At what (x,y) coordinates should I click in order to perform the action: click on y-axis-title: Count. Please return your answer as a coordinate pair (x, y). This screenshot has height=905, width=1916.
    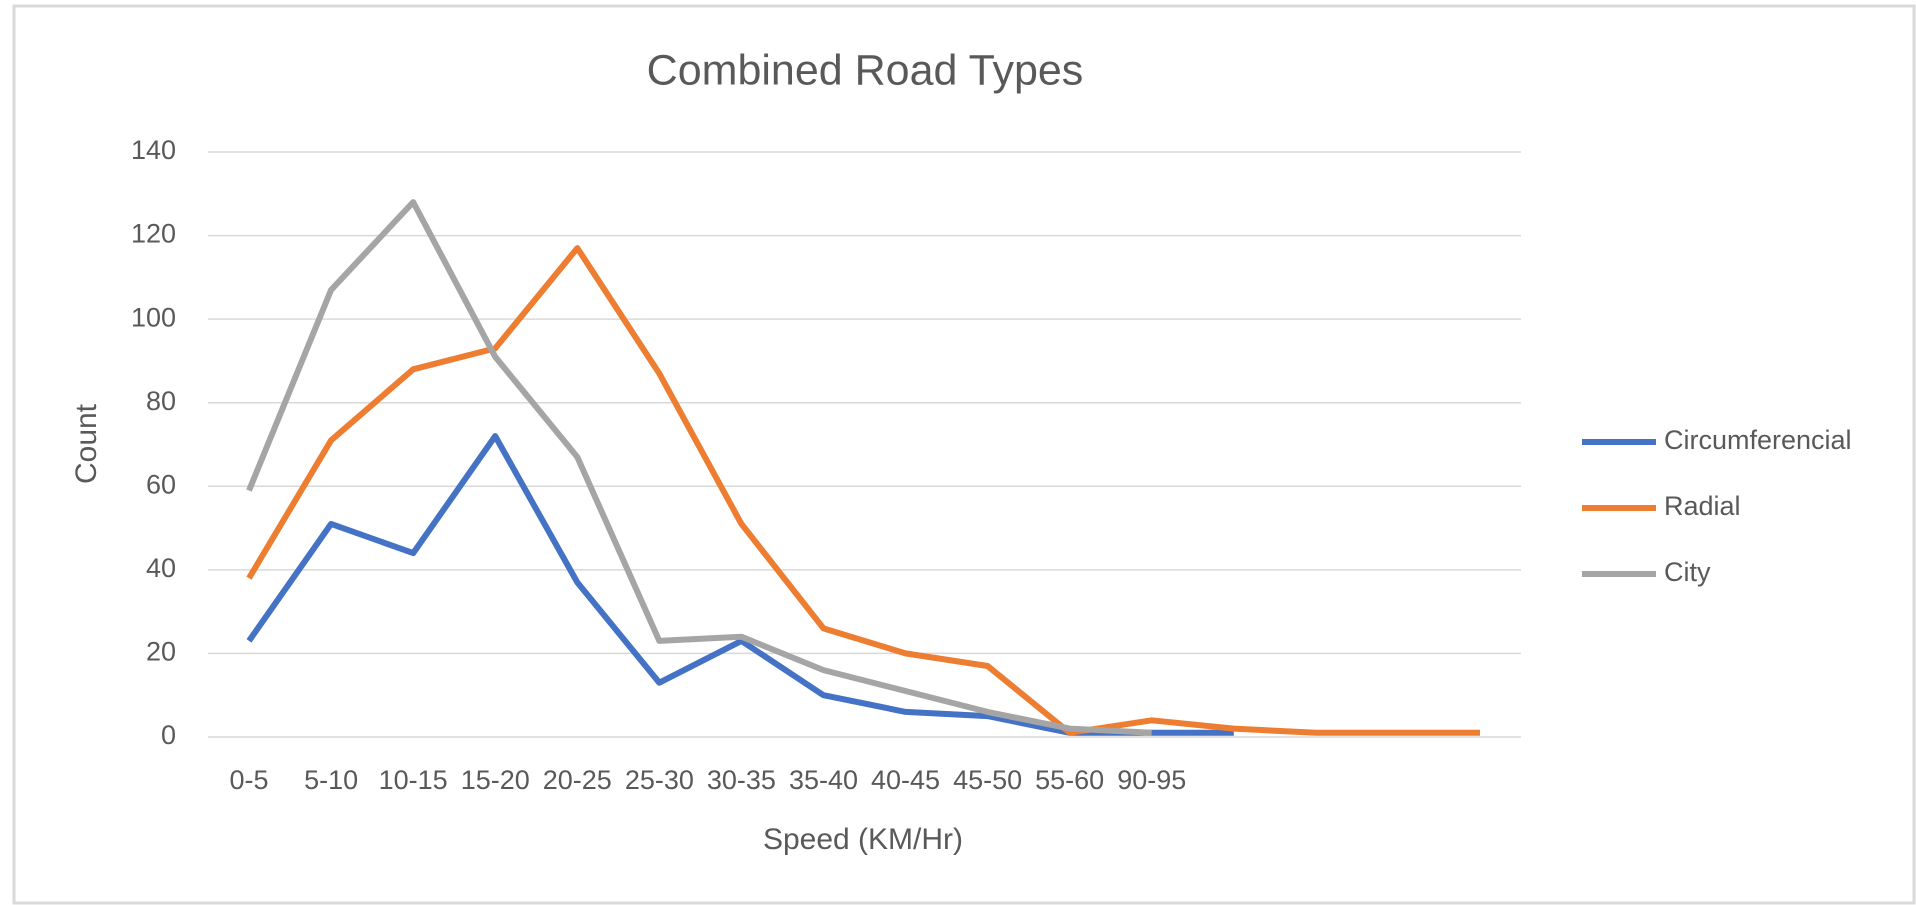
    Looking at the image, I should click on (86, 443).